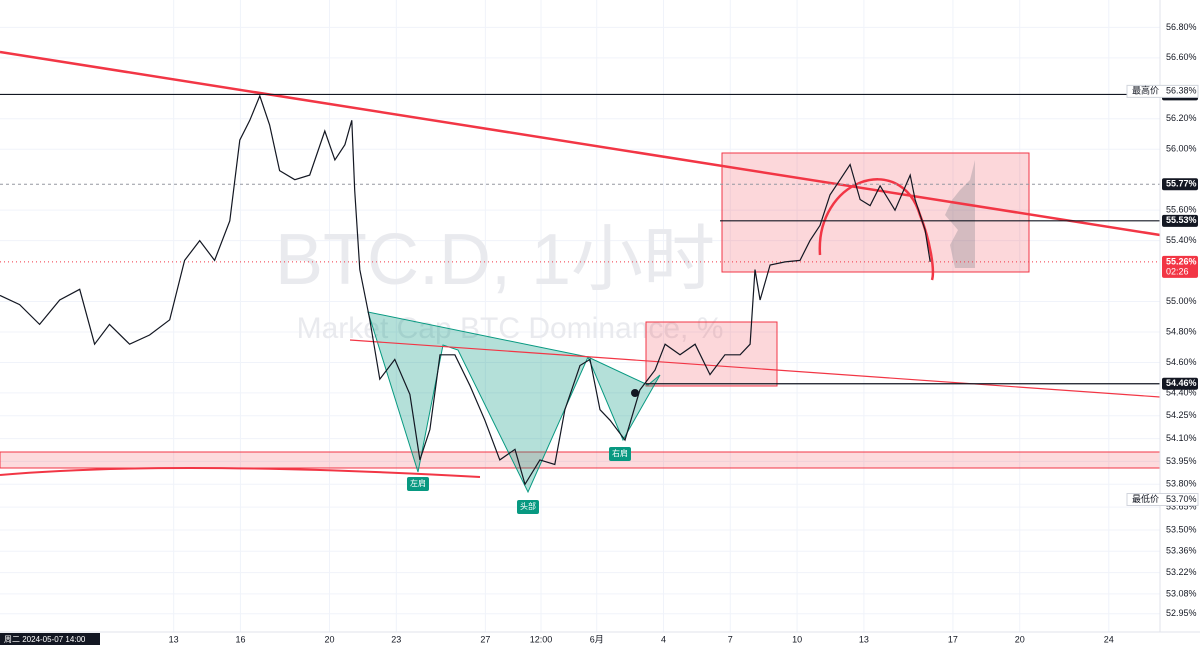  I want to click on x-tick-label: 27, so click(485, 639).